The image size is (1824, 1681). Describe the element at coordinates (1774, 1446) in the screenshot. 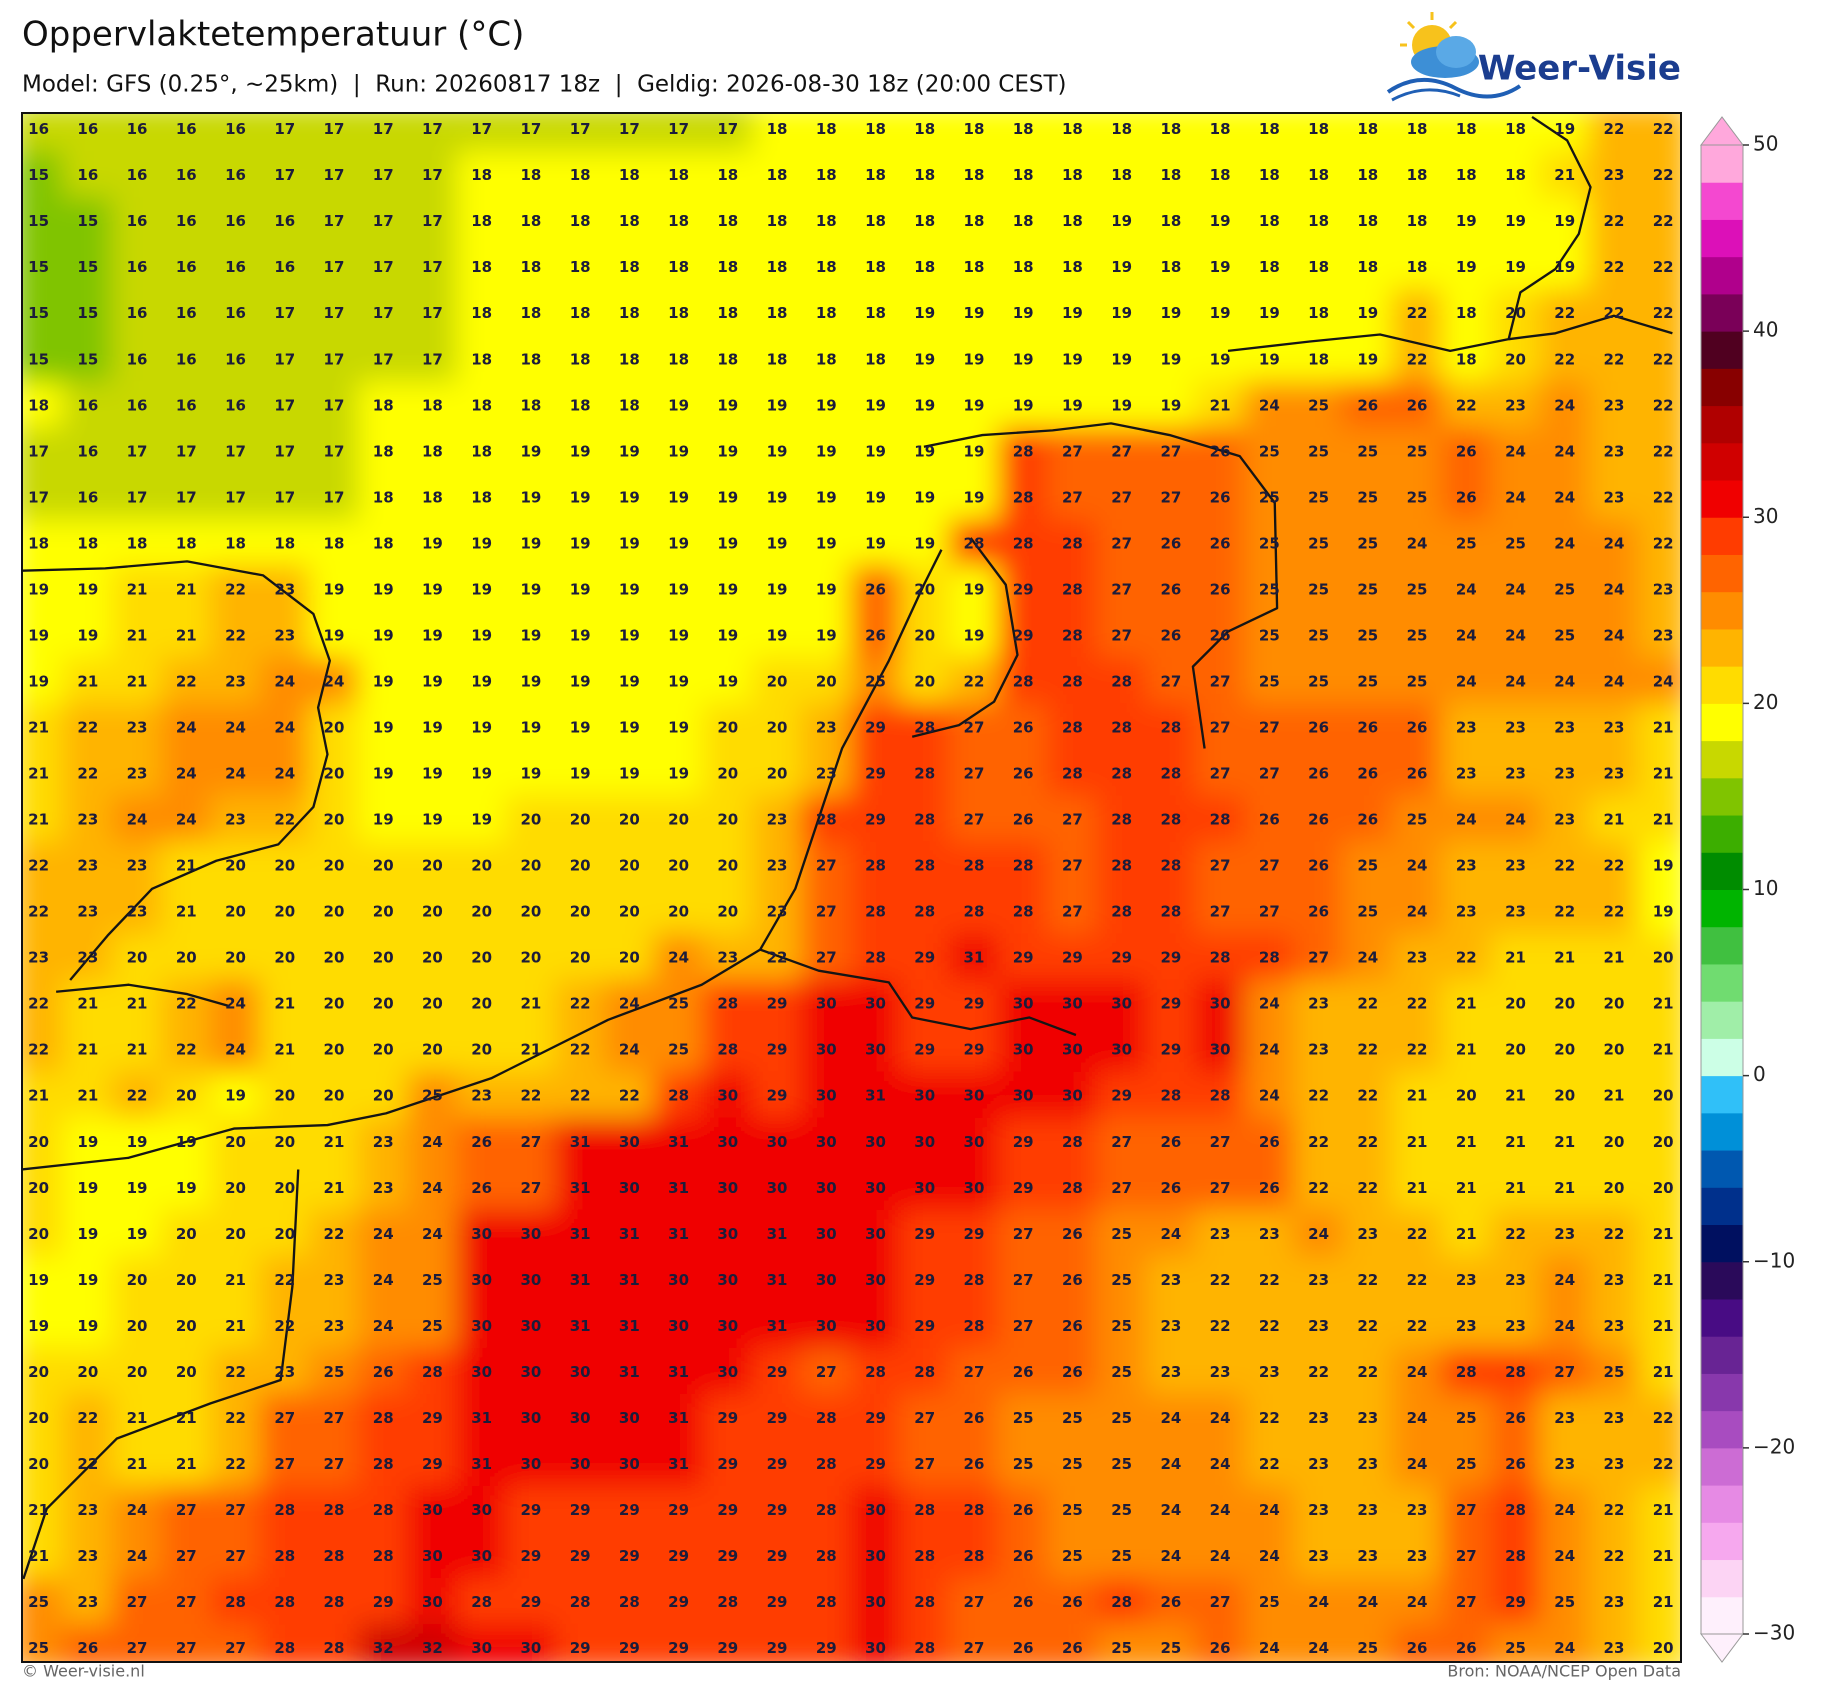

I see `colorbar-tick-label: −20` at that location.